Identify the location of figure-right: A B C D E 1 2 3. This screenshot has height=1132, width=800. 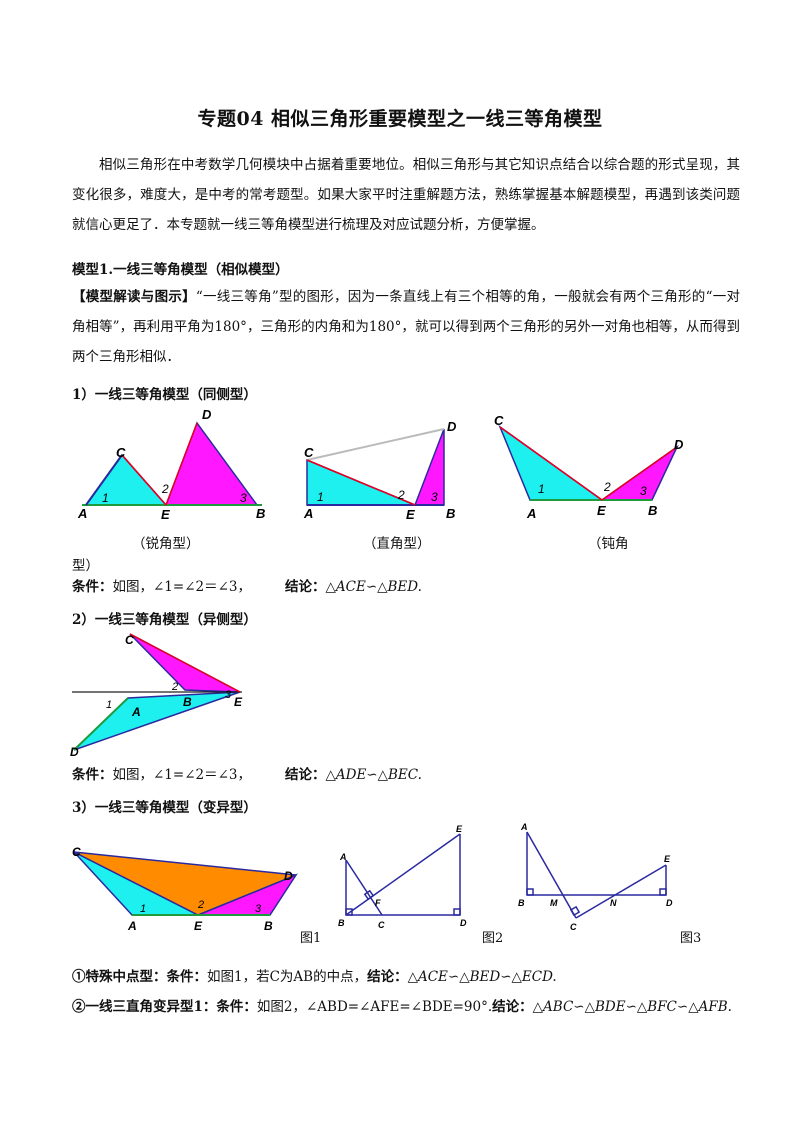
(380, 470).